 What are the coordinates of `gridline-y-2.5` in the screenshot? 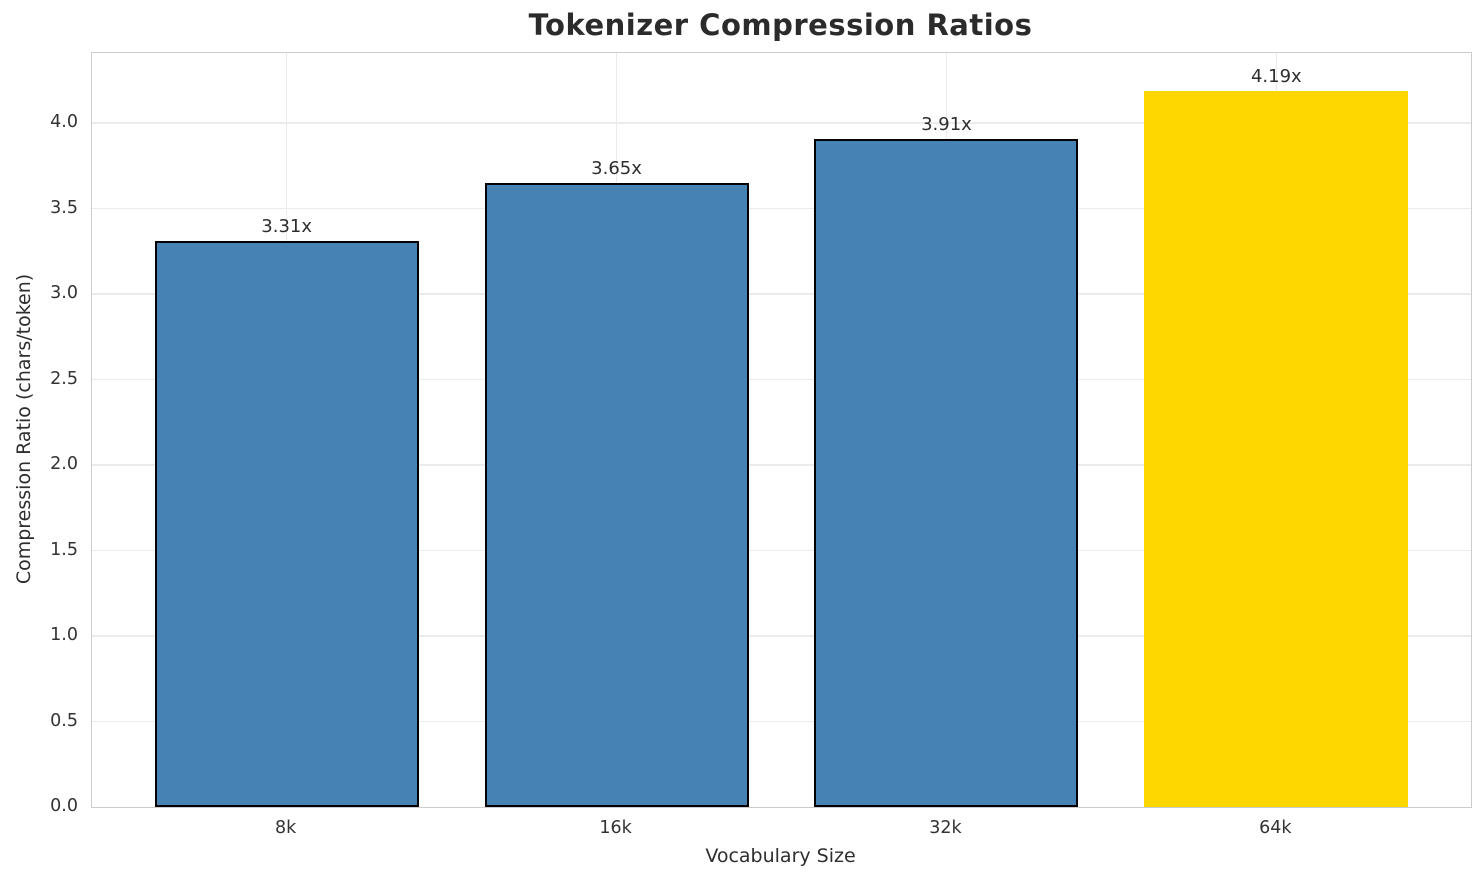 It's located at (781, 379).